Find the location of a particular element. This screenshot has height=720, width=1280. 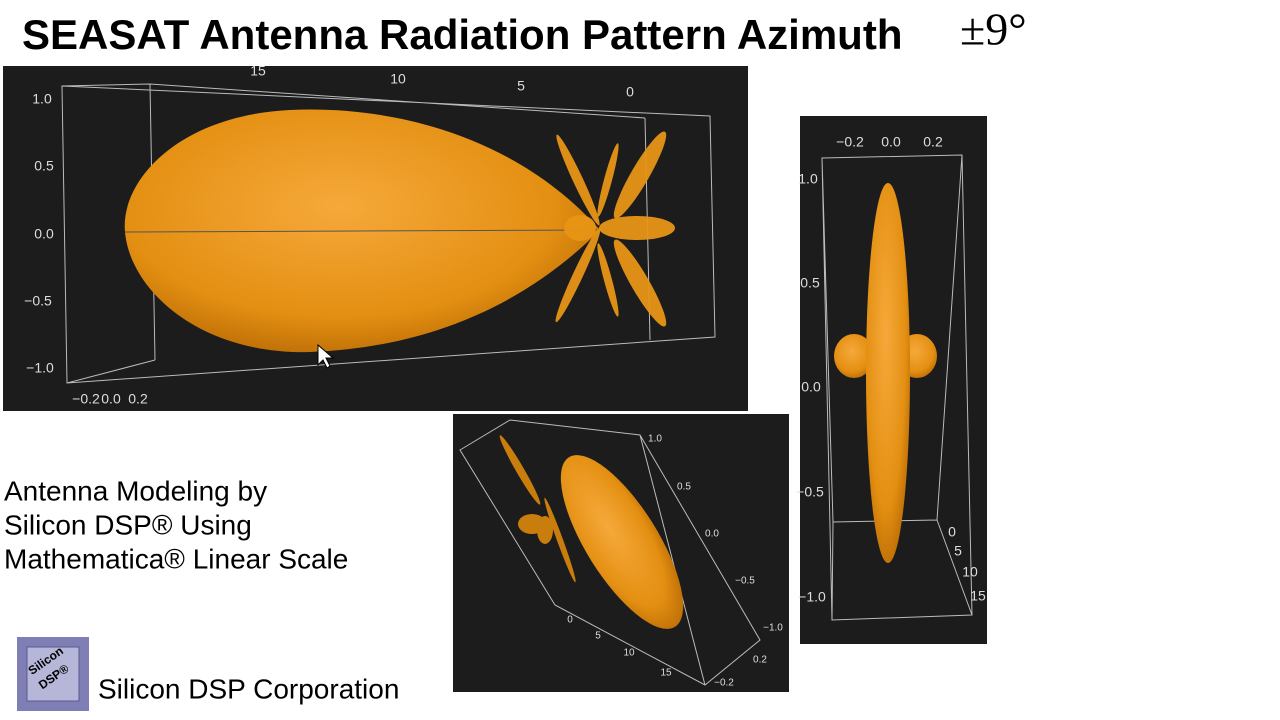

logo: Silicon DSP® is located at coordinates (53, 674).